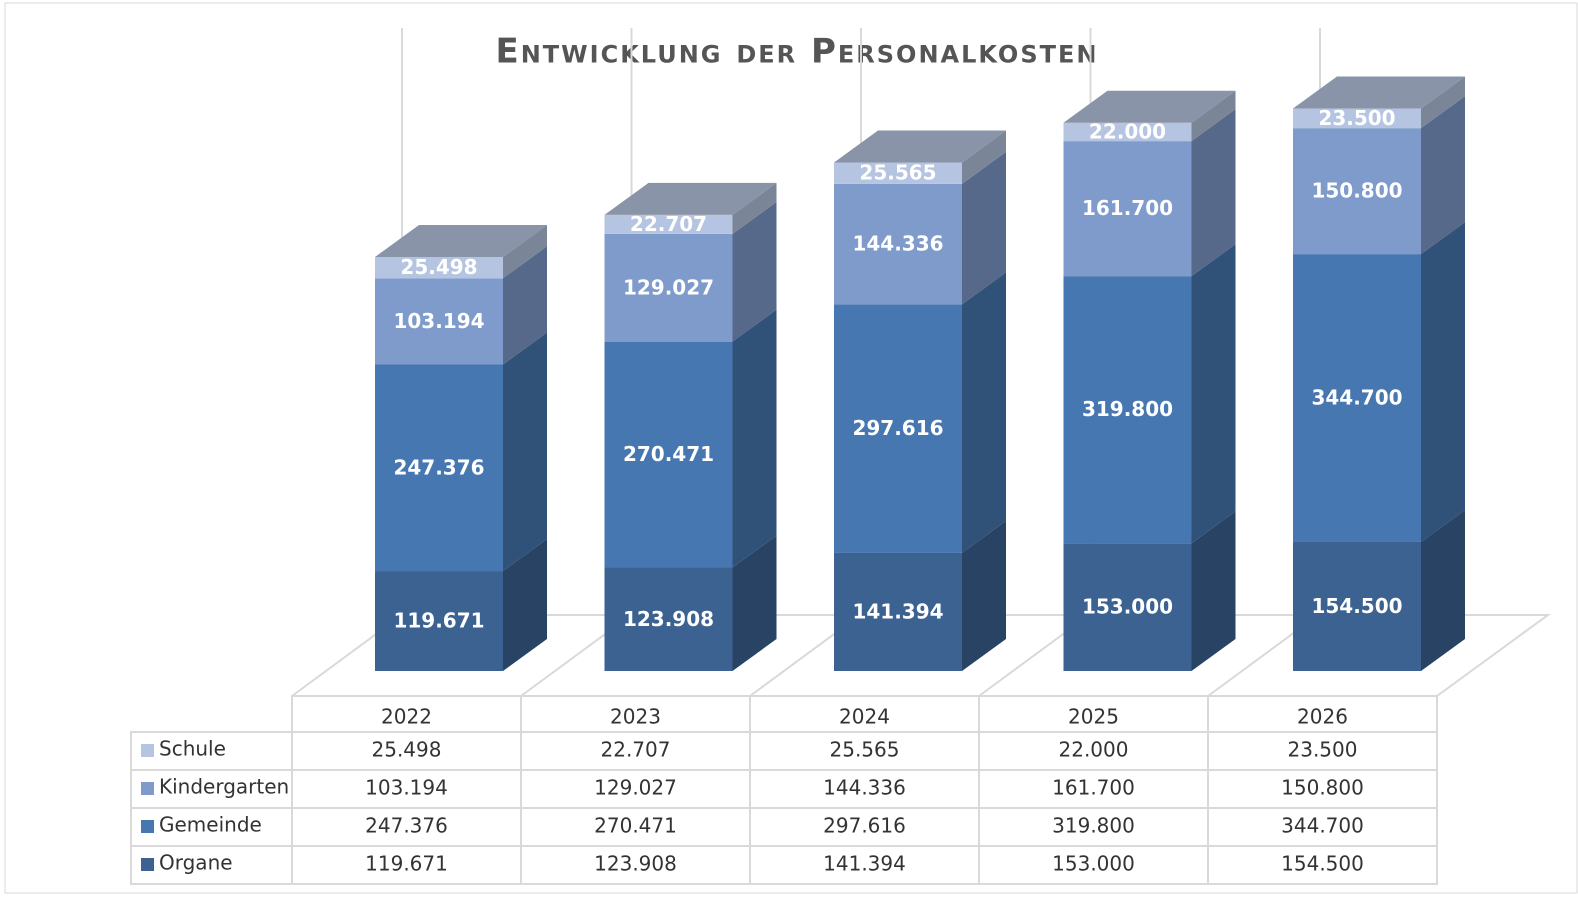 Image resolution: width=1578 pixels, height=897 pixels. Describe the element at coordinates (192, 749) in the screenshot. I see `legend-label: Schule` at that location.